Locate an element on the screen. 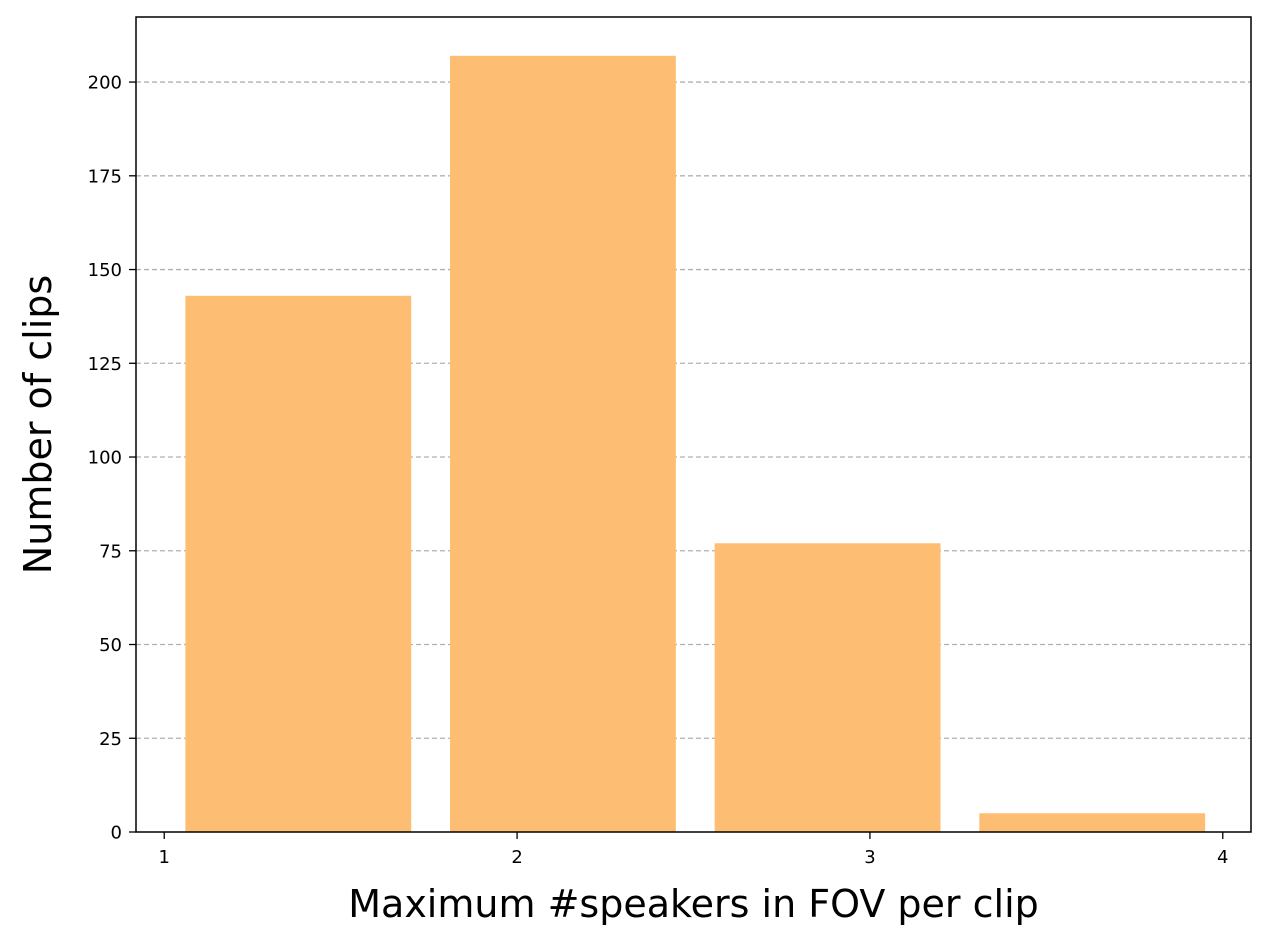 Image resolution: width=1269 pixels, height=944 pixels. x-tick-label: 3 is located at coordinates (869, 857).